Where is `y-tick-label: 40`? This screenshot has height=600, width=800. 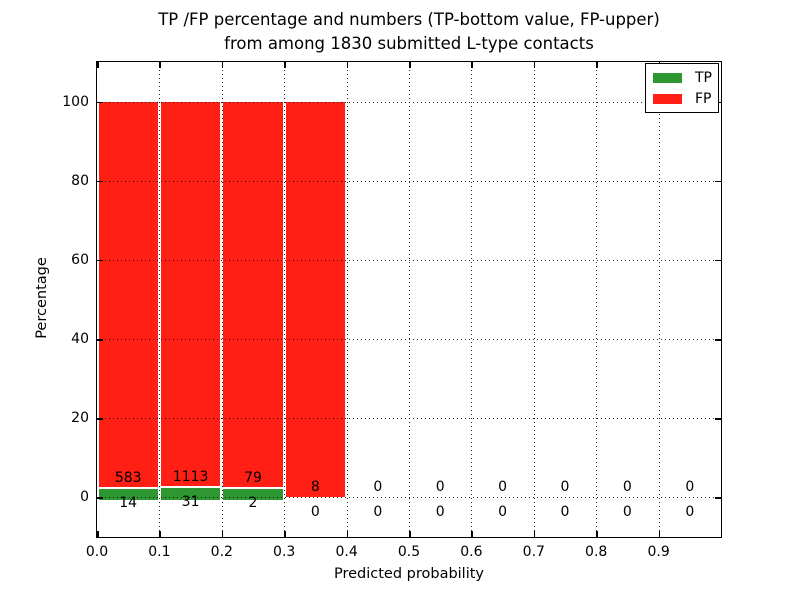 y-tick-label: 40 is located at coordinates (80, 339).